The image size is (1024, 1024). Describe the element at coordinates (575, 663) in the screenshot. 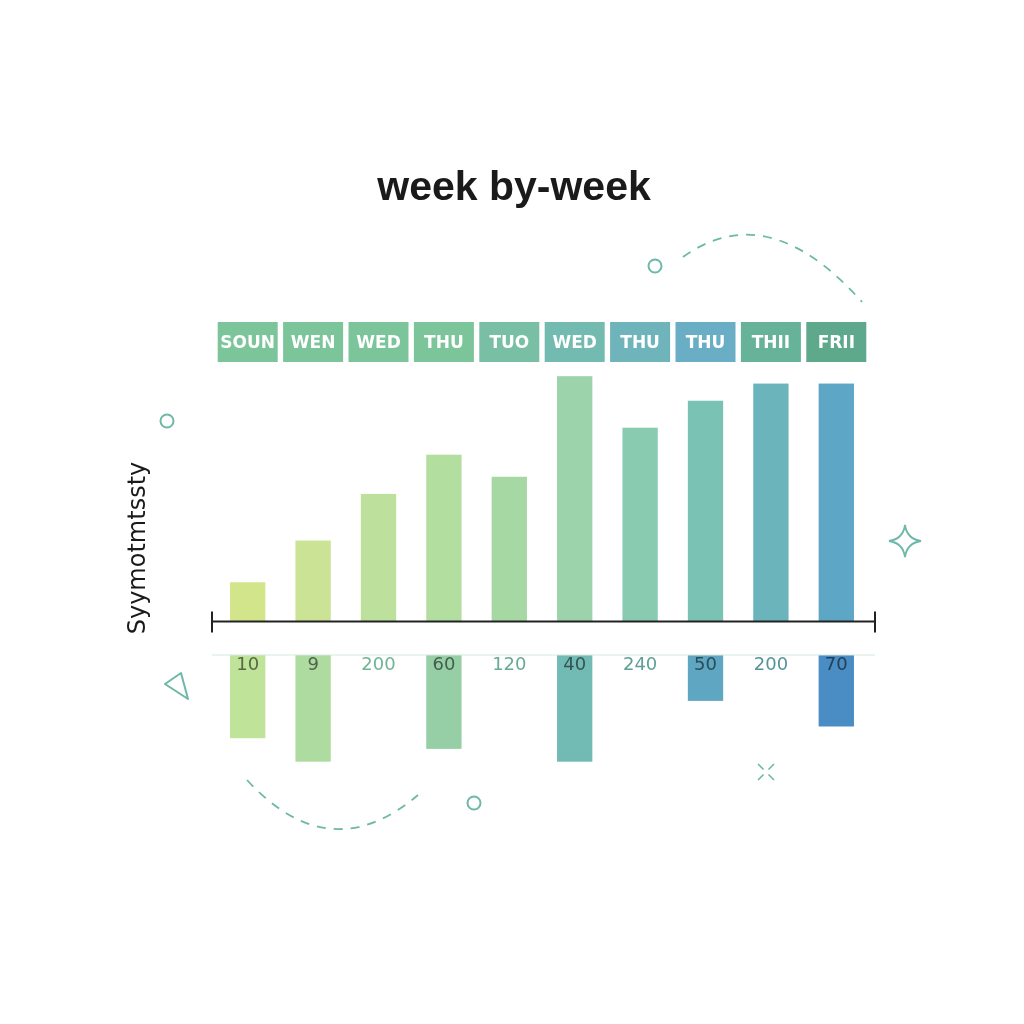

I see `x-tick-label: 40` at that location.